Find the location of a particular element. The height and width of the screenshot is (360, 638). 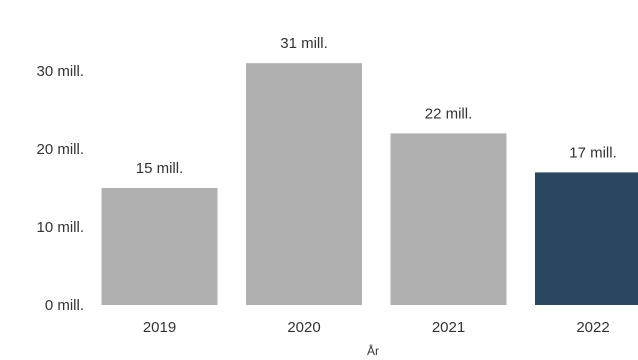

data-label-2021: 22 mill. is located at coordinates (449, 113).